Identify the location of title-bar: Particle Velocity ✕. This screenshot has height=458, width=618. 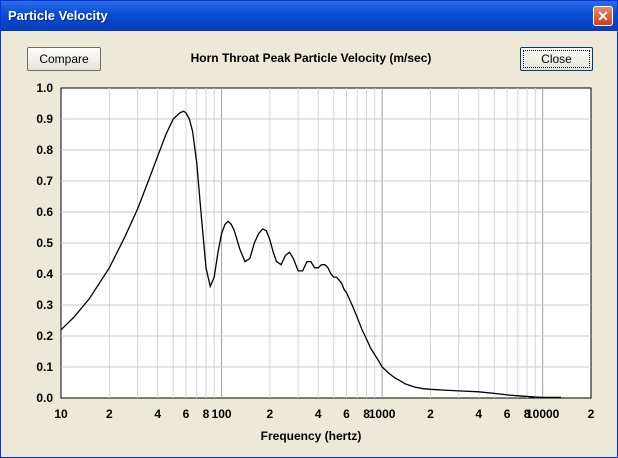
(309, 16).